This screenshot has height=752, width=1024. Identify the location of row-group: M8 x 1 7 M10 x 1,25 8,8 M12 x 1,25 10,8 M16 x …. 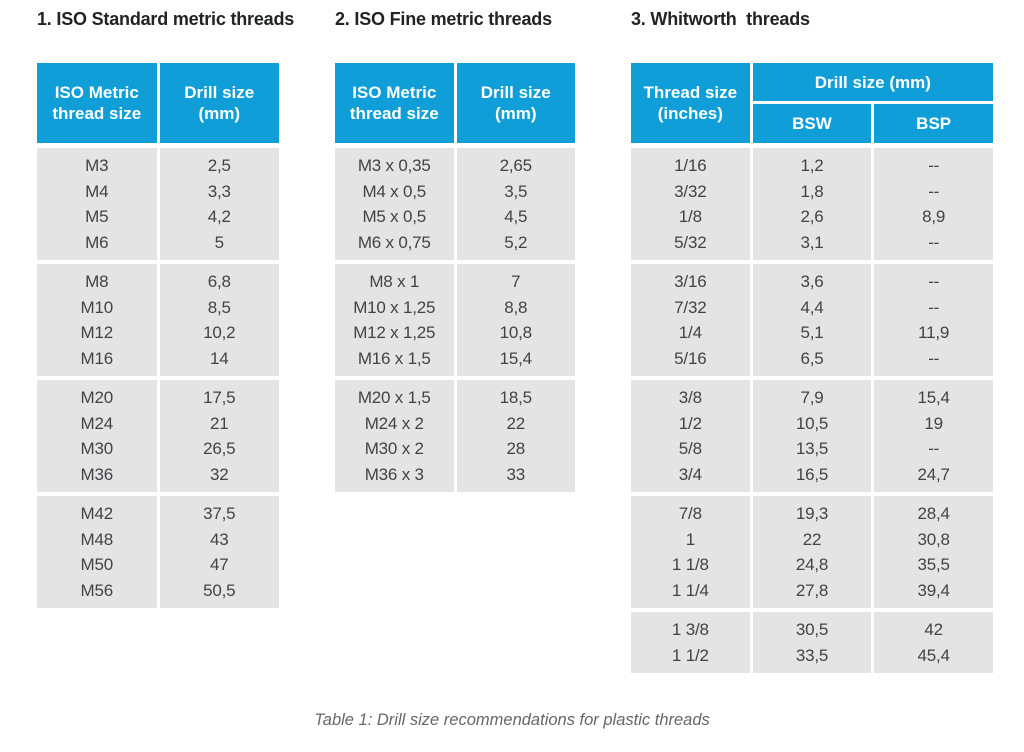
(455, 320).